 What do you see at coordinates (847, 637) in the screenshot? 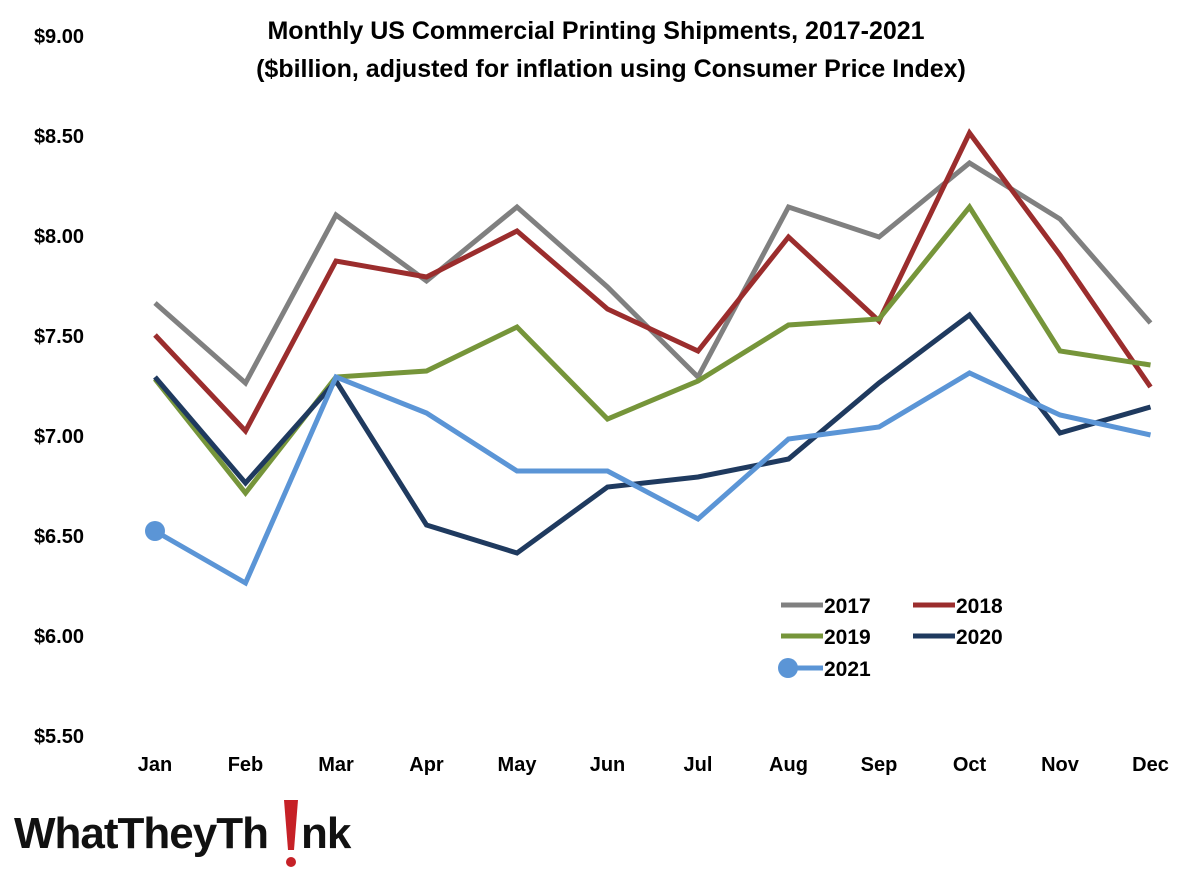
I see `legend-label: 2019` at bounding box center [847, 637].